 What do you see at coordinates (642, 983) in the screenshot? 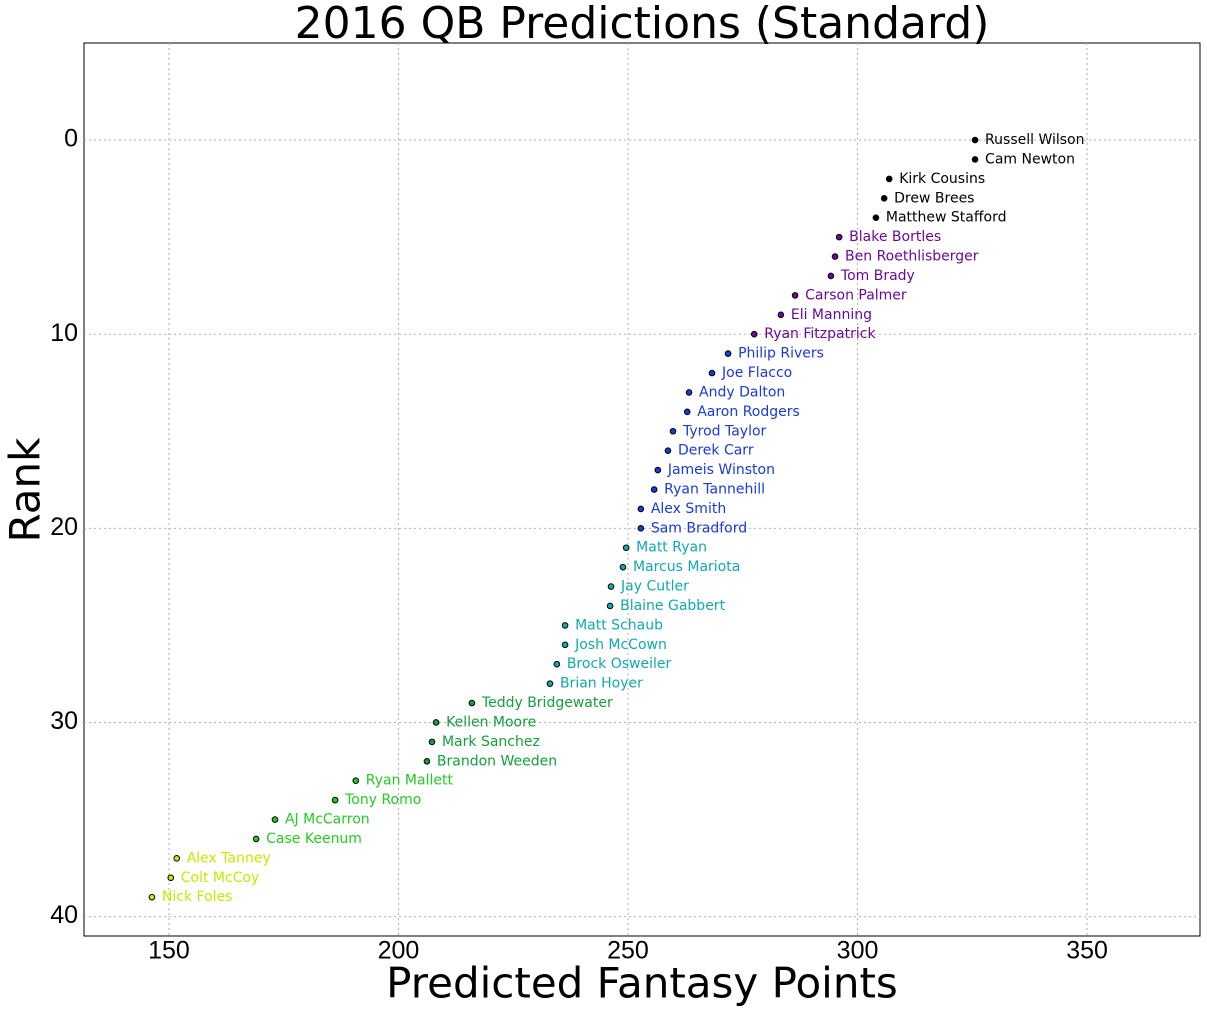
I see `x-axis-label: Predicted Fantasy Points` at bounding box center [642, 983].